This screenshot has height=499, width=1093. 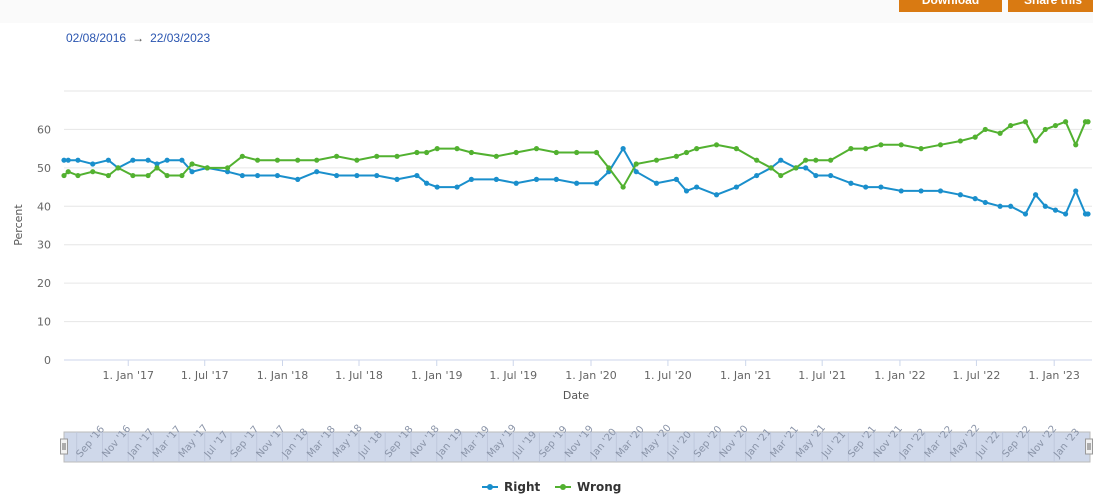 What do you see at coordinates (590, 375) in the screenshot?
I see `x-tick-label: 1. Jan '20` at bounding box center [590, 375].